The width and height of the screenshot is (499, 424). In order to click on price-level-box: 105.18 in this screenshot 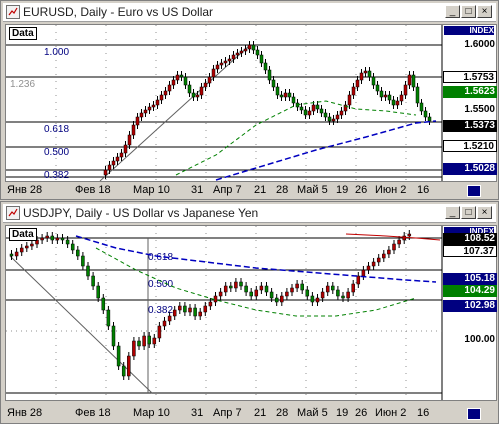, I will do `click(470, 279)`.